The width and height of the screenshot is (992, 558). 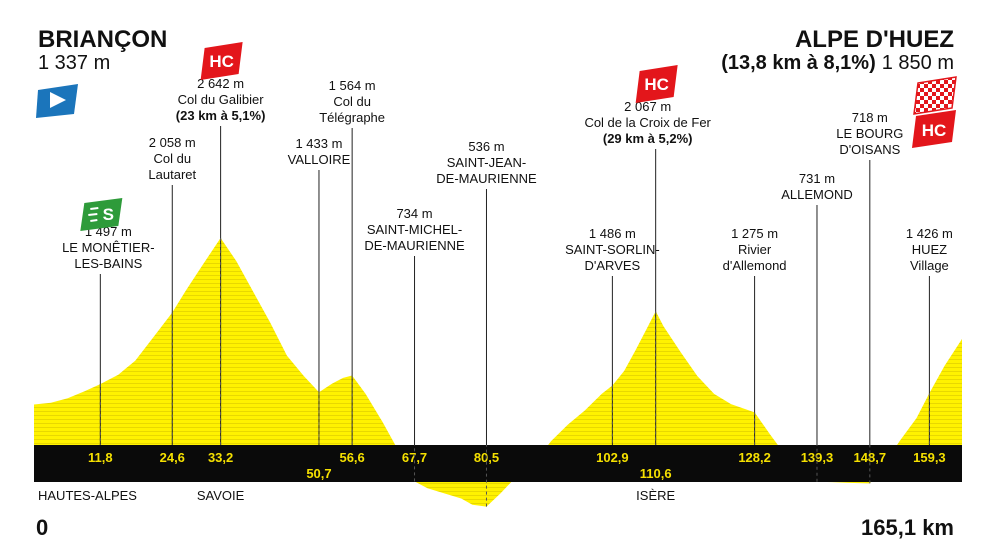 I want to click on point-altitude: 2 067 m, so click(x=647, y=106).